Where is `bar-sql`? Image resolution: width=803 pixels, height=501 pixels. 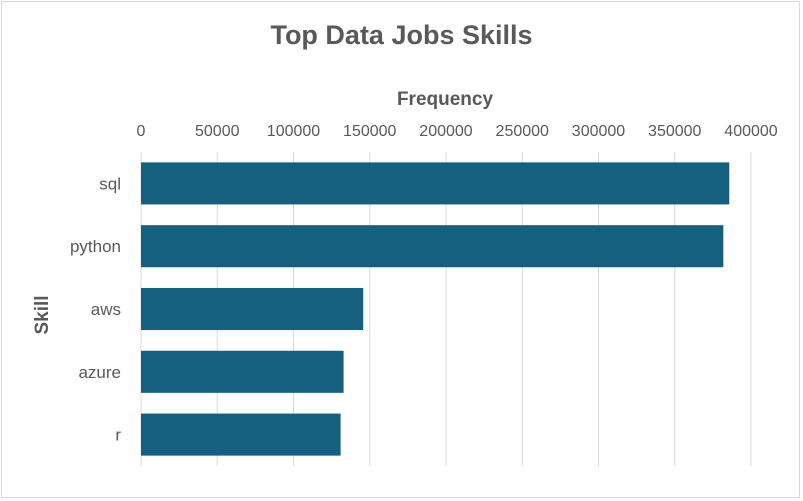
bar-sql is located at coordinates (435, 183).